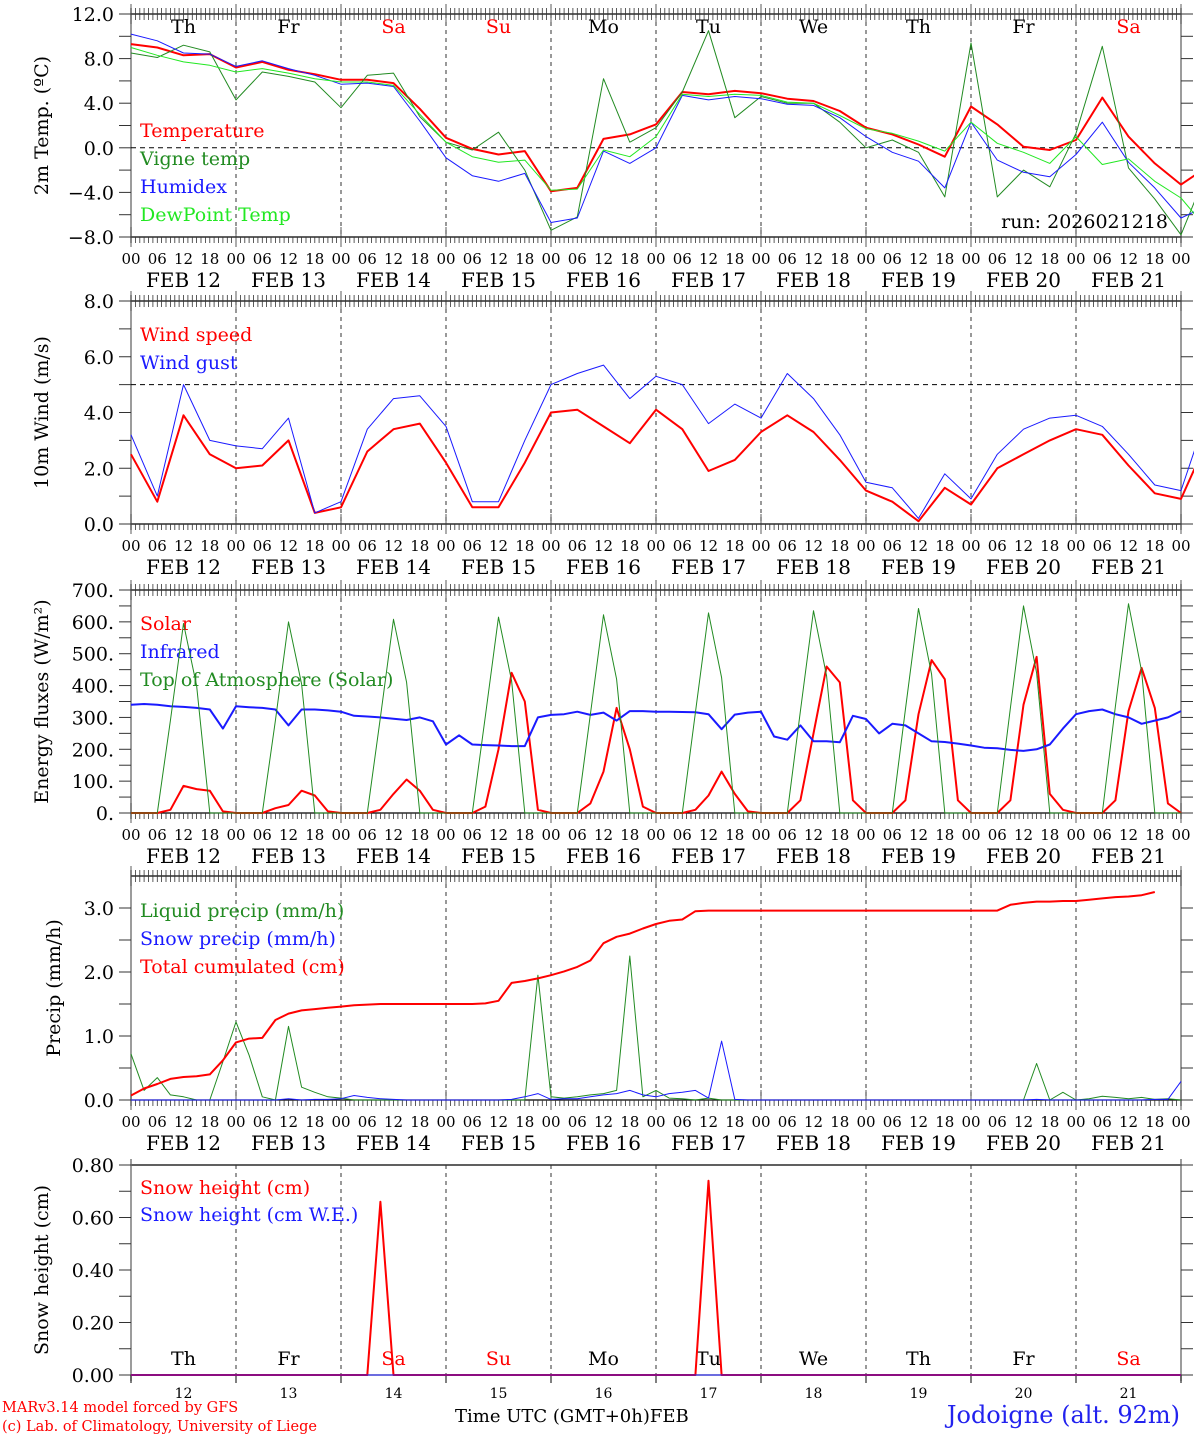 This screenshot has height=1440, width=1194. Describe the element at coordinates (183, 187) in the screenshot. I see `legend-entry: Humidex` at that location.